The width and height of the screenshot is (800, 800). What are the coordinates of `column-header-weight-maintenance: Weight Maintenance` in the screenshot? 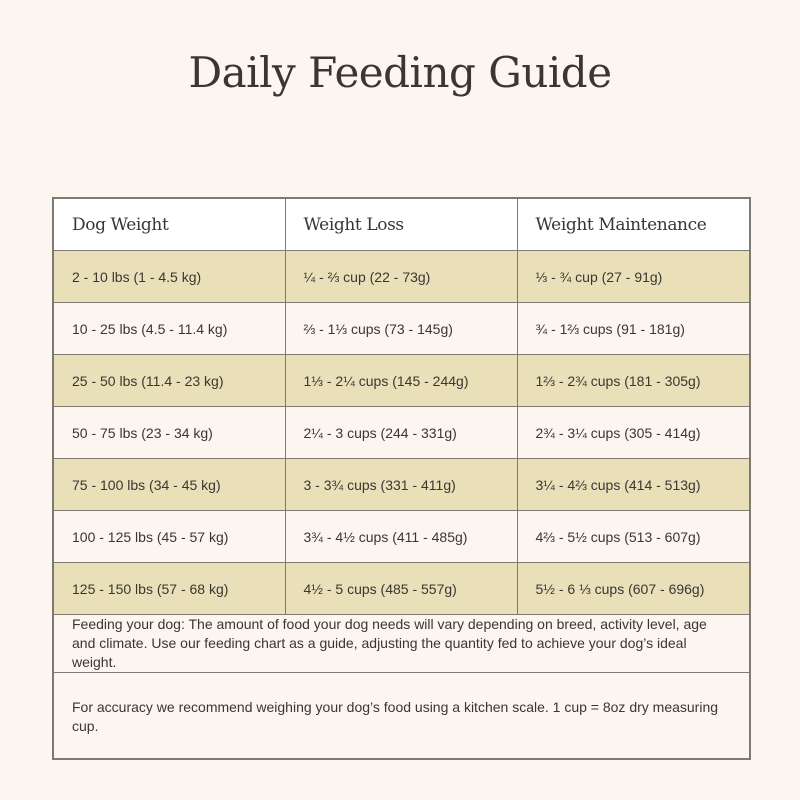 It's located at (633, 224).